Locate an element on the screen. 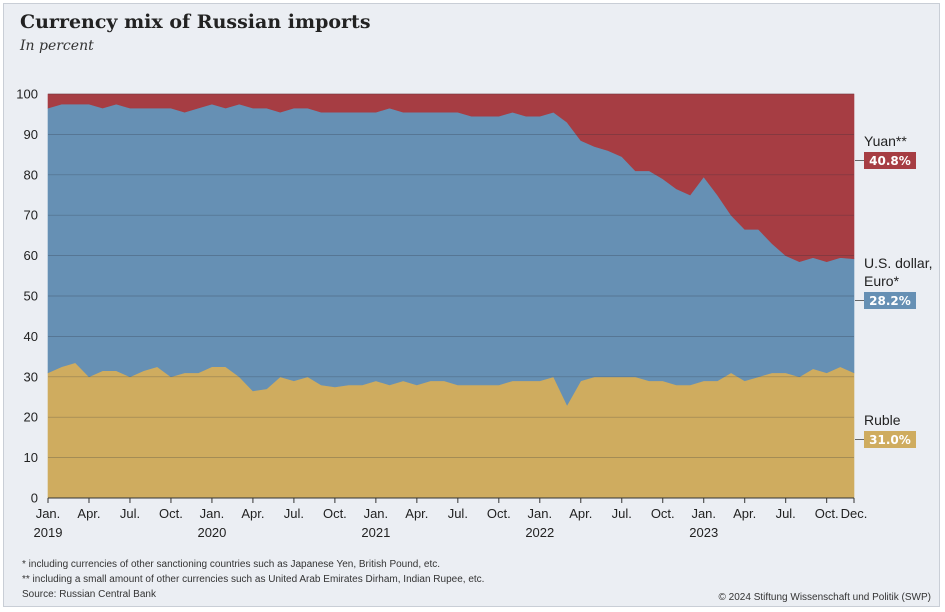  y-tick-label-60: 60 is located at coordinates (31, 255).